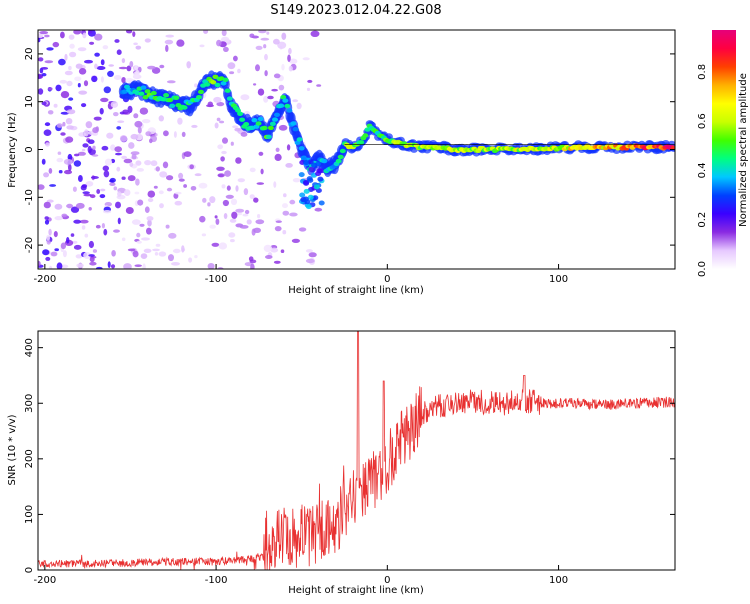  What do you see at coordinates (387, 279) in the screenshot?
I see `x-tick-label: 0` at bounding box center [387, 279].